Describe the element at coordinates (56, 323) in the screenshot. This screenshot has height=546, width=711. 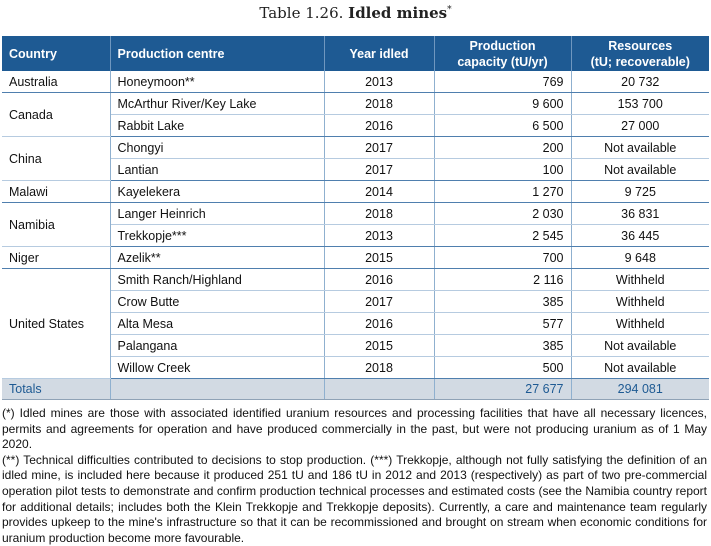
I see `country-cell: United States` at that location.